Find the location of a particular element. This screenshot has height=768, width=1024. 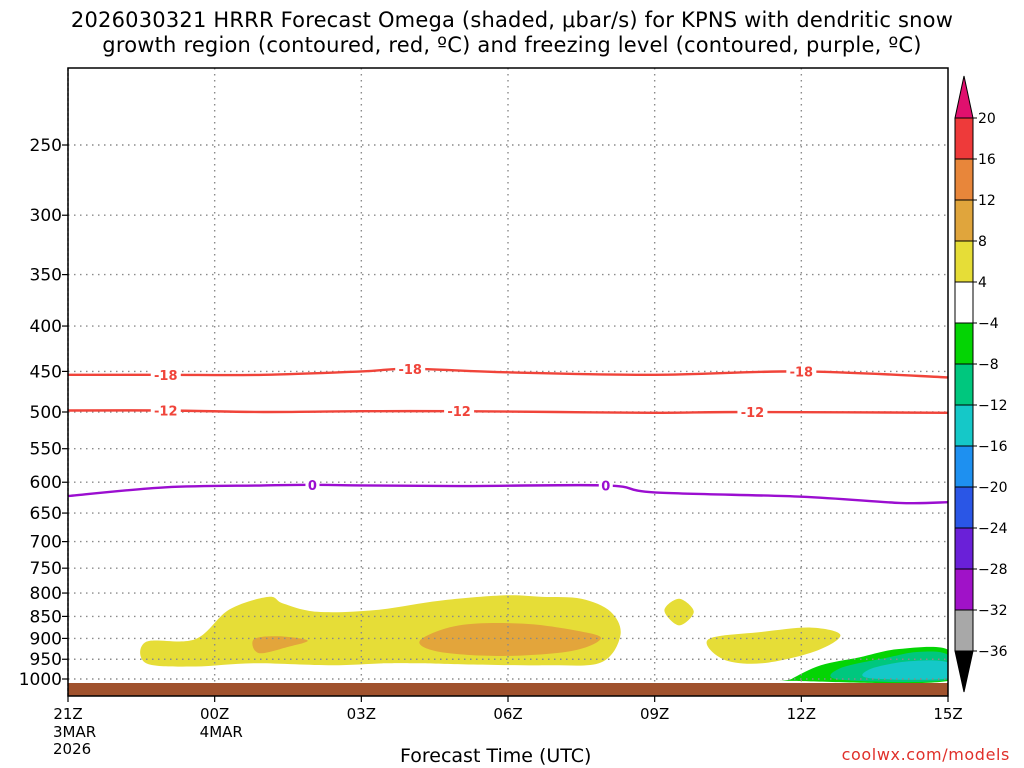

credit-link: coolwx.com/models is located at coordinates (925, 754).